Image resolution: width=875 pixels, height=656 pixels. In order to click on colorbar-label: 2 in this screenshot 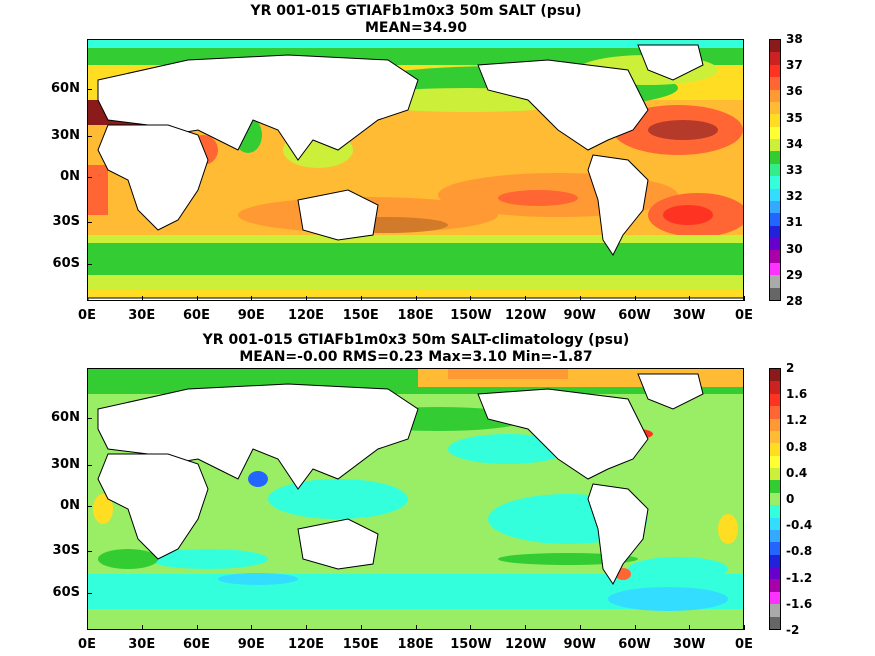, I will do `click(790, 368)`.